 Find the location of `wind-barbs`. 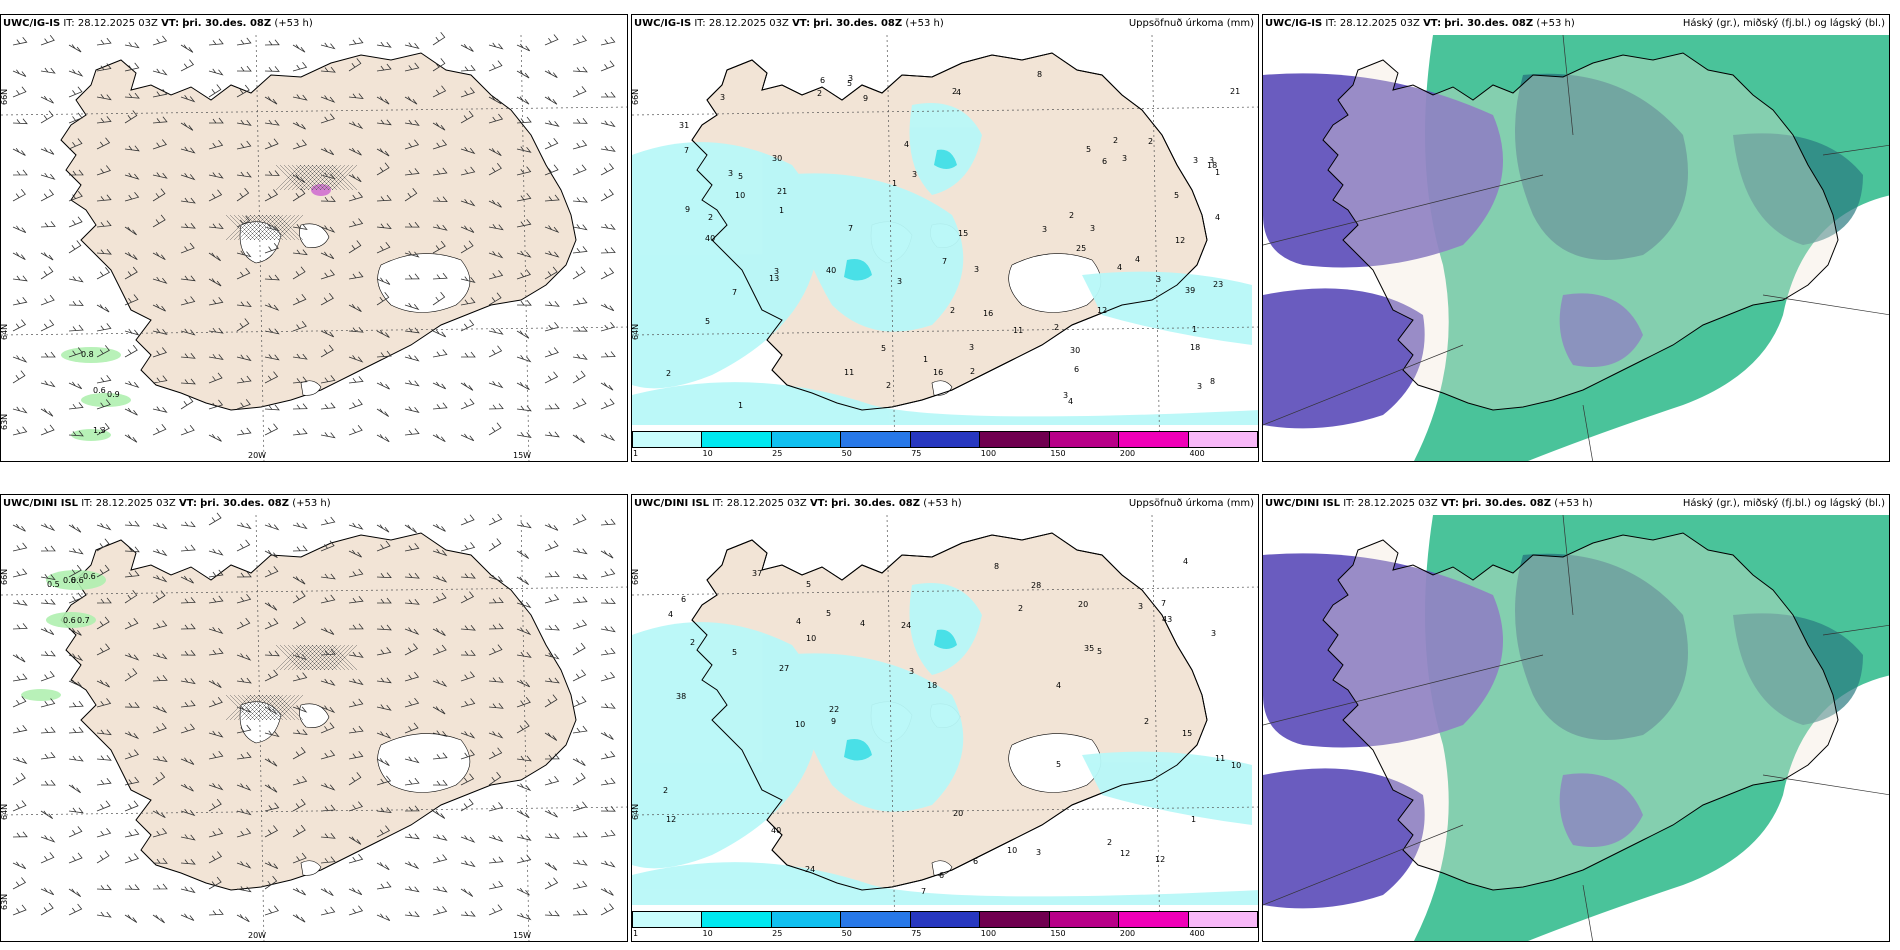

wind-barbs is located at coordinates (314, 238).